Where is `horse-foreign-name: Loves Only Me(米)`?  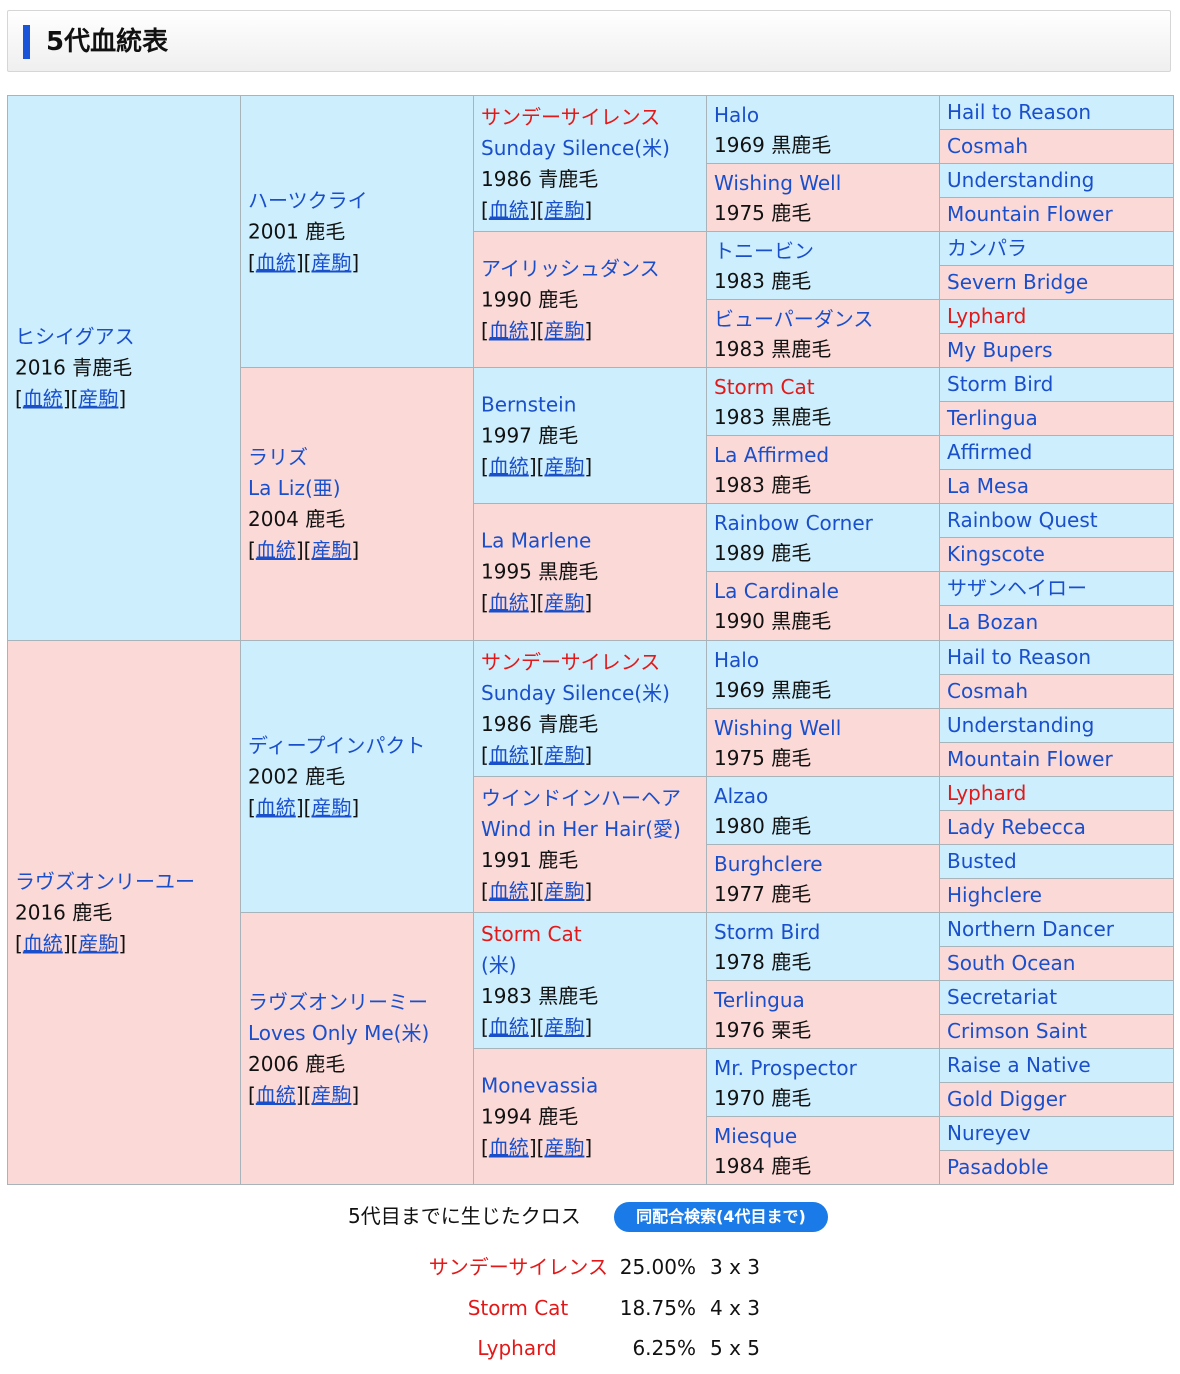
horse-foreign-name: Loves Only Me(米) is located at coordinates (339, 1032).